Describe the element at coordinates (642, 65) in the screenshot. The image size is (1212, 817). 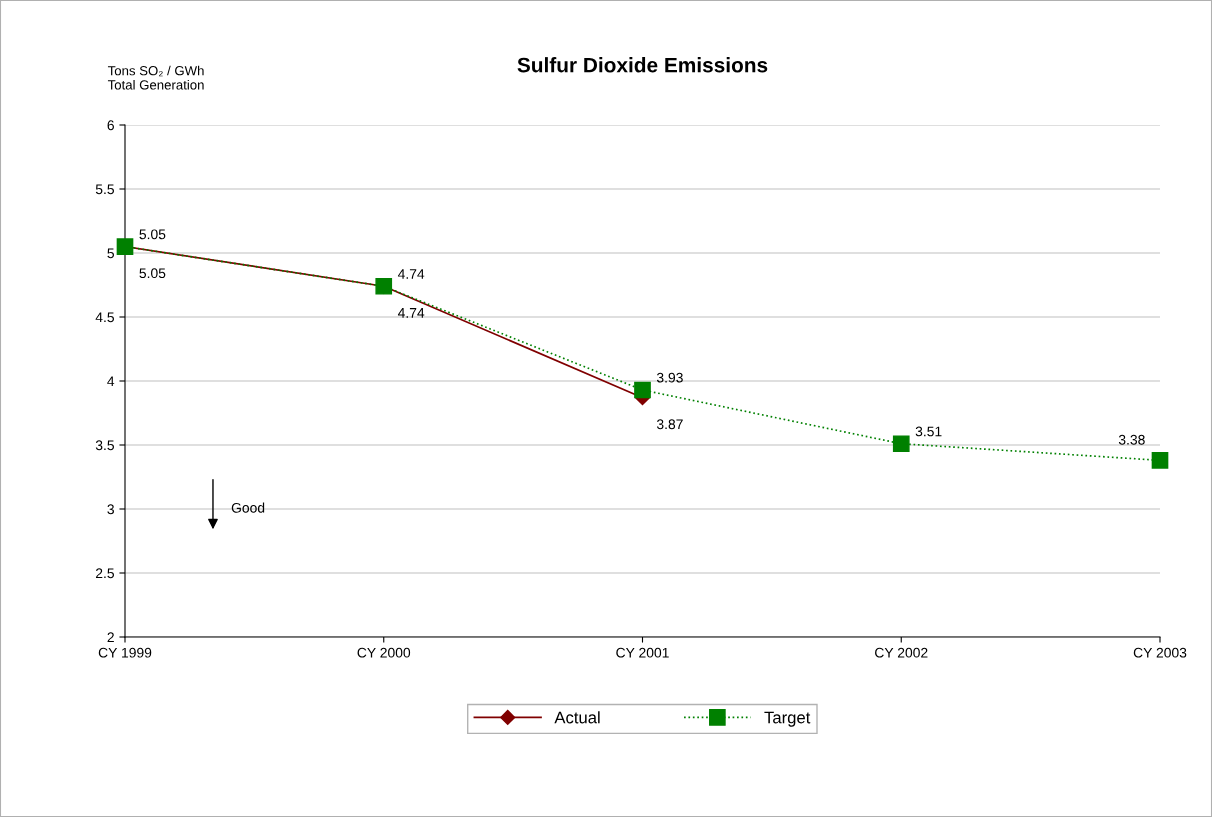
I see `chart-title: Sulfur Dioxide Emissions` at that location.